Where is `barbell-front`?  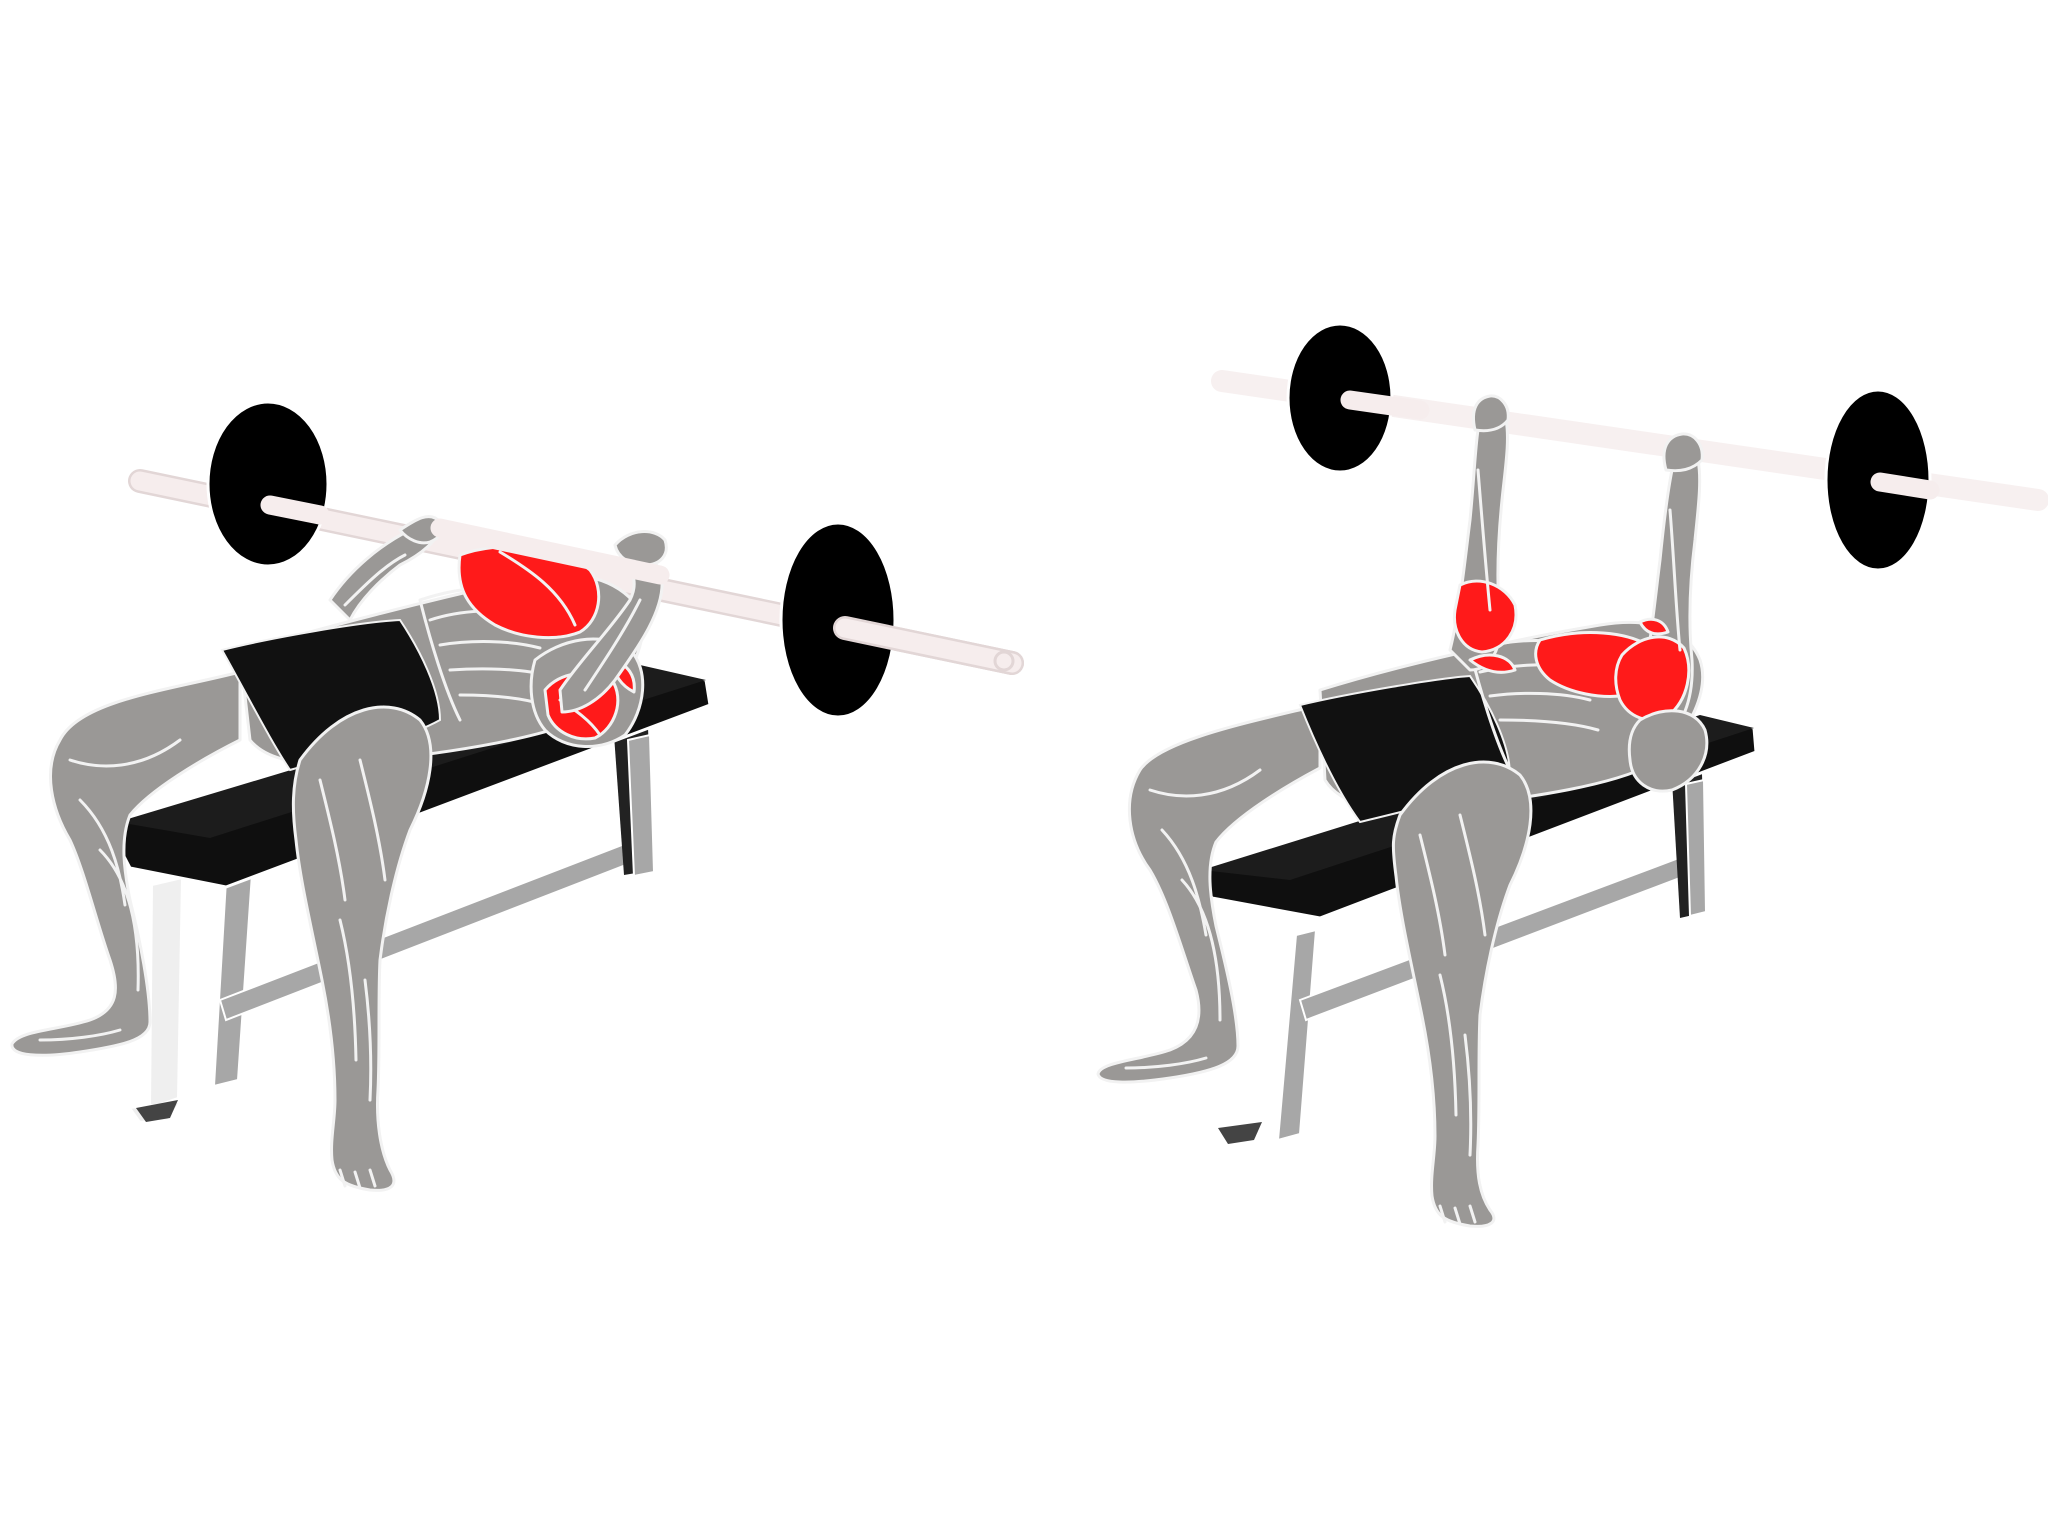
barbell-front is located at coordinates (727, 618).